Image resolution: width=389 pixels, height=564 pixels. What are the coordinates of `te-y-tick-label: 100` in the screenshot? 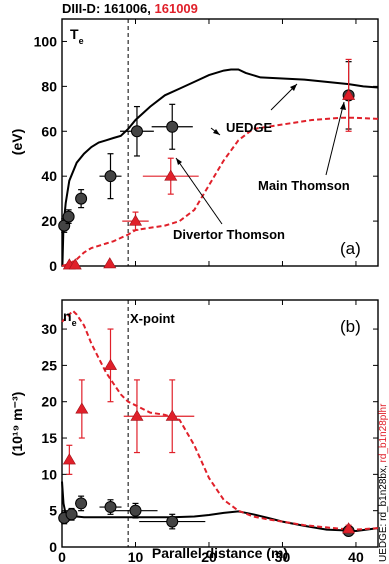 It's located at (46, 41).